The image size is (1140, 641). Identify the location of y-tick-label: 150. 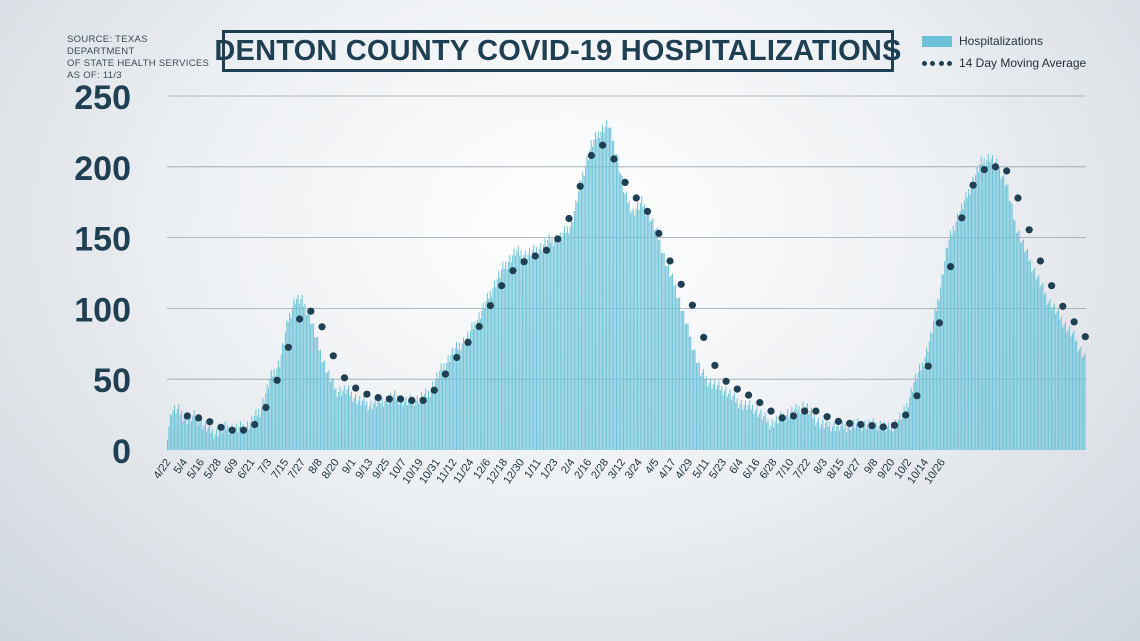
(102, 240).